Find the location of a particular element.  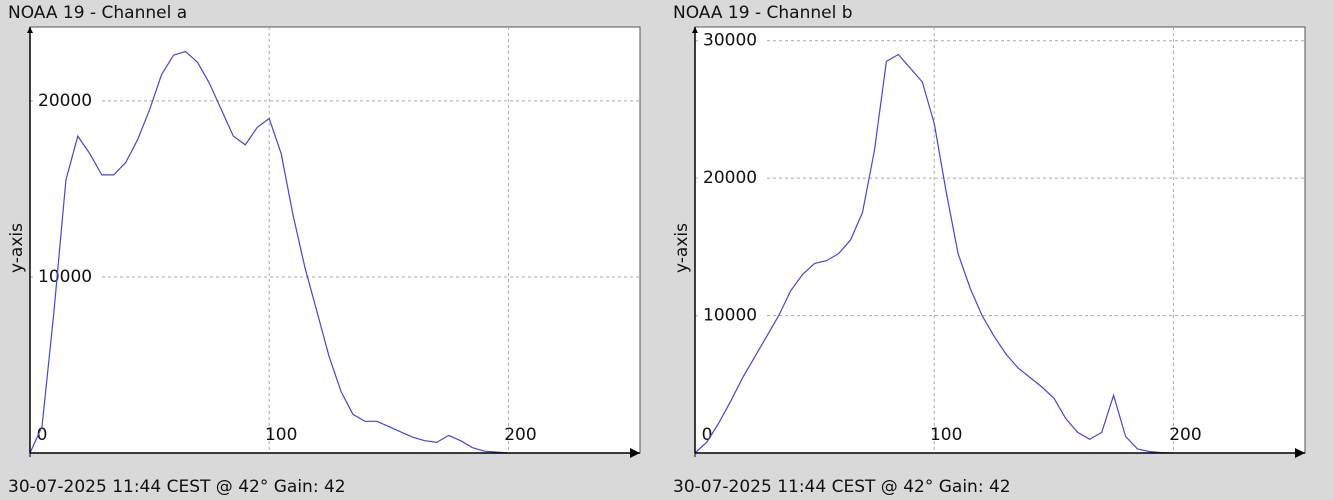

chart-title: NOAA 19 - Channel a is located at coordinates (97, 13).